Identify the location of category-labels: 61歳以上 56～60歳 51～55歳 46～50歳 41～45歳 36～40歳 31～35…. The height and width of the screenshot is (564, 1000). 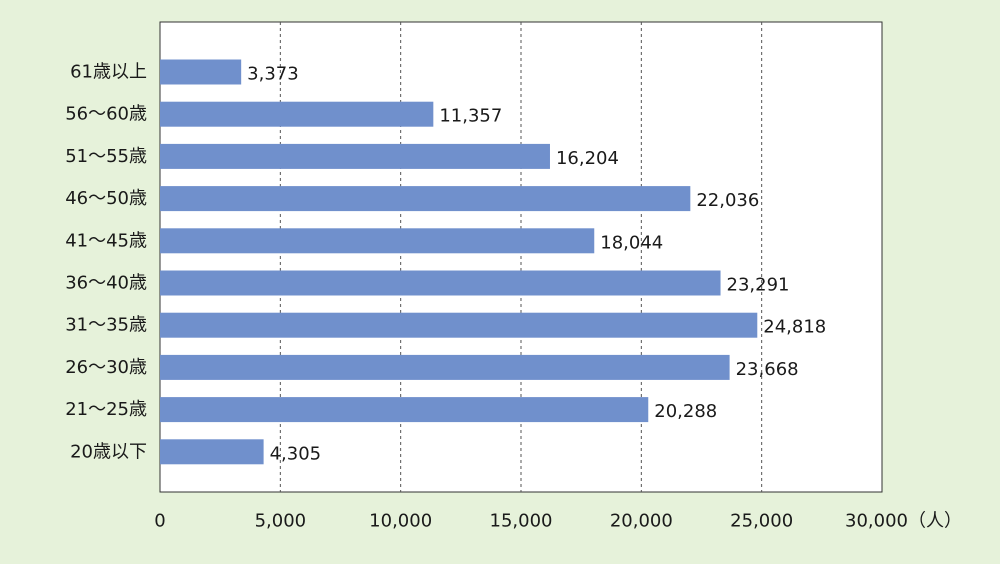
(106, 262).